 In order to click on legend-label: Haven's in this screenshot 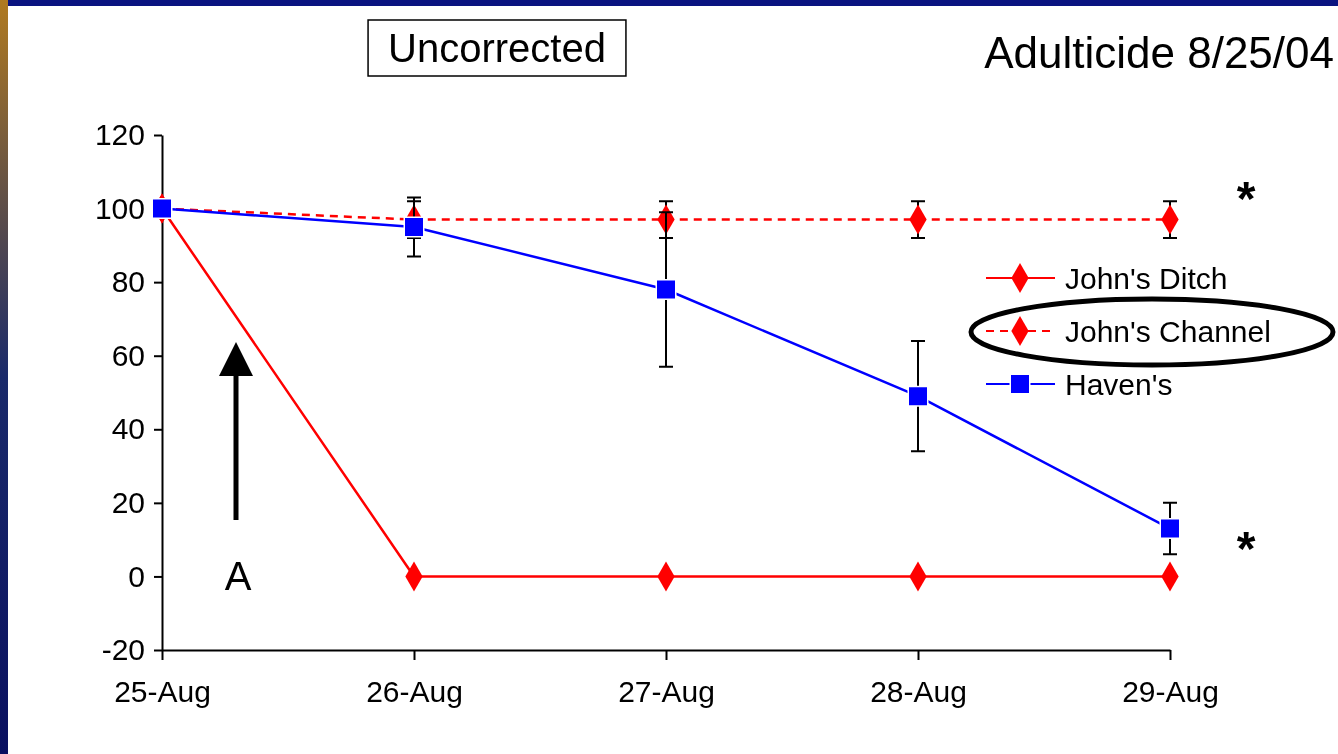, I will do `click(1119, 384)`.